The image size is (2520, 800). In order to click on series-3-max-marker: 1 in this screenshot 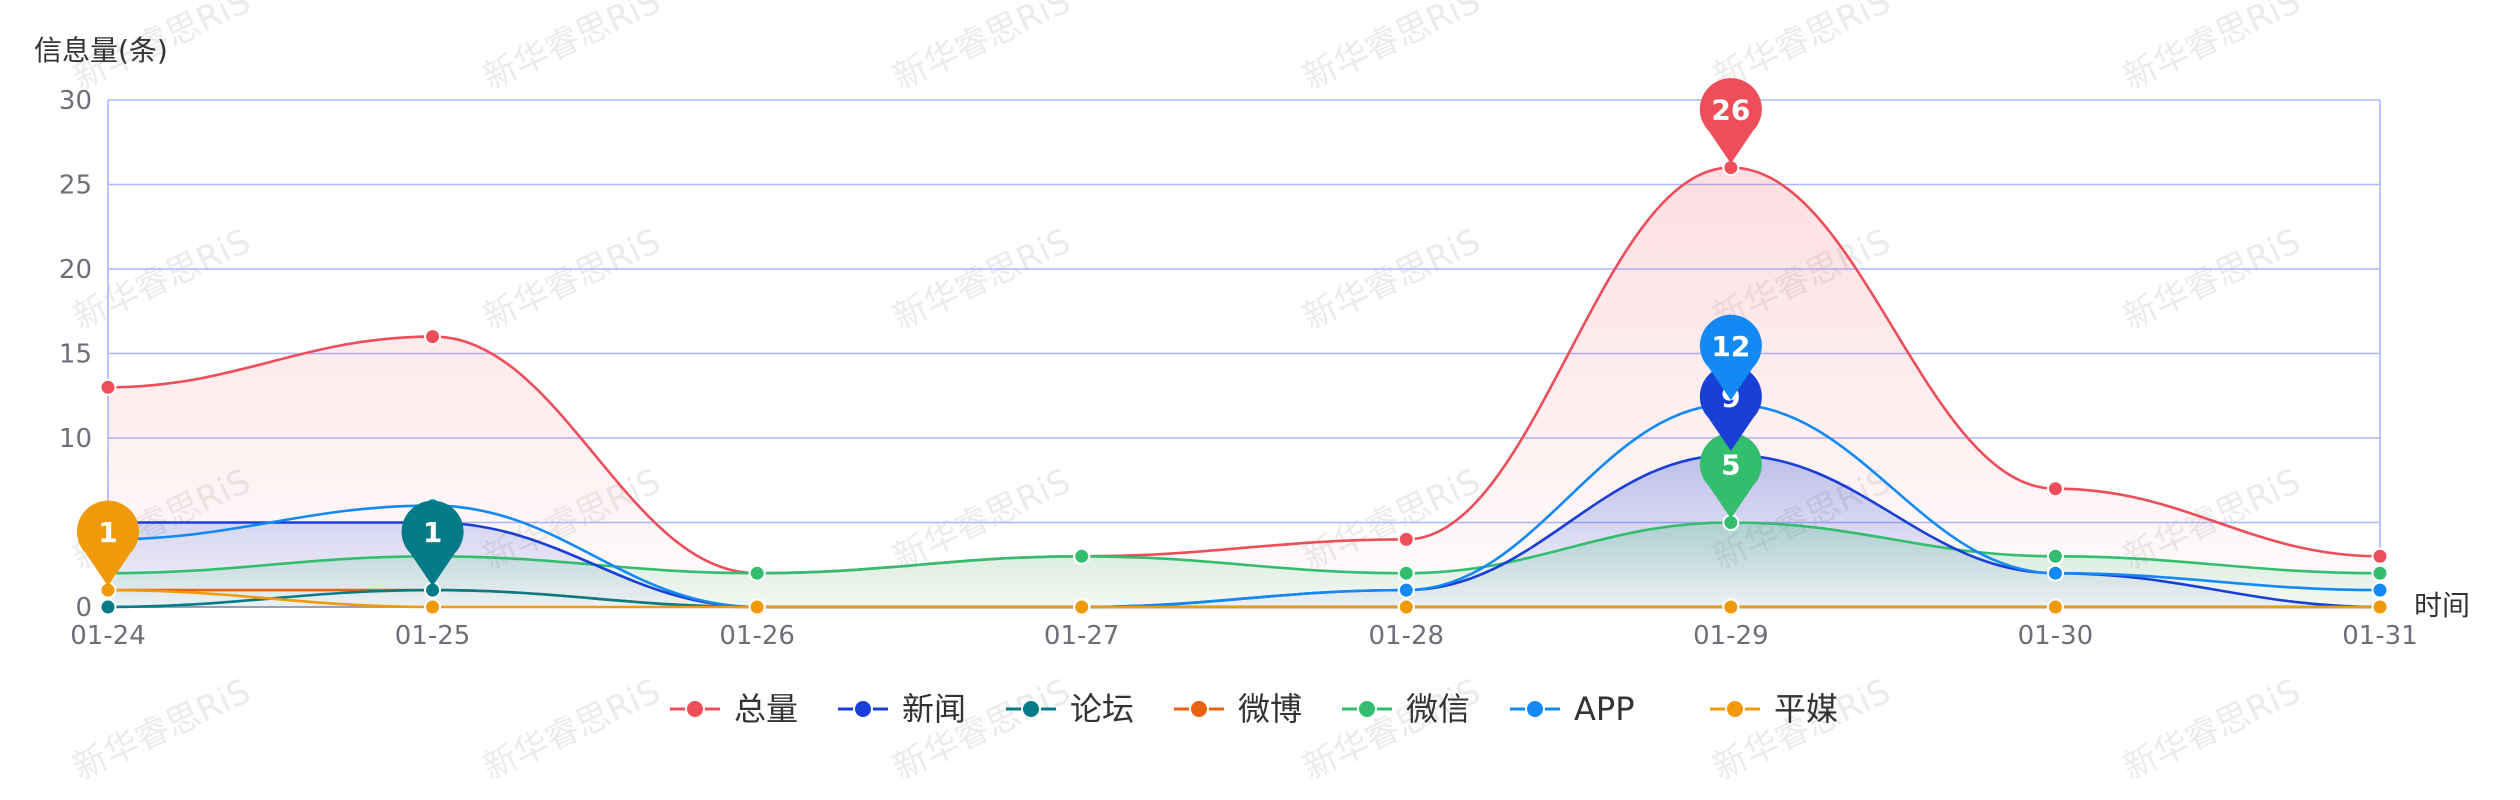, I will do `click(432, 543)`.